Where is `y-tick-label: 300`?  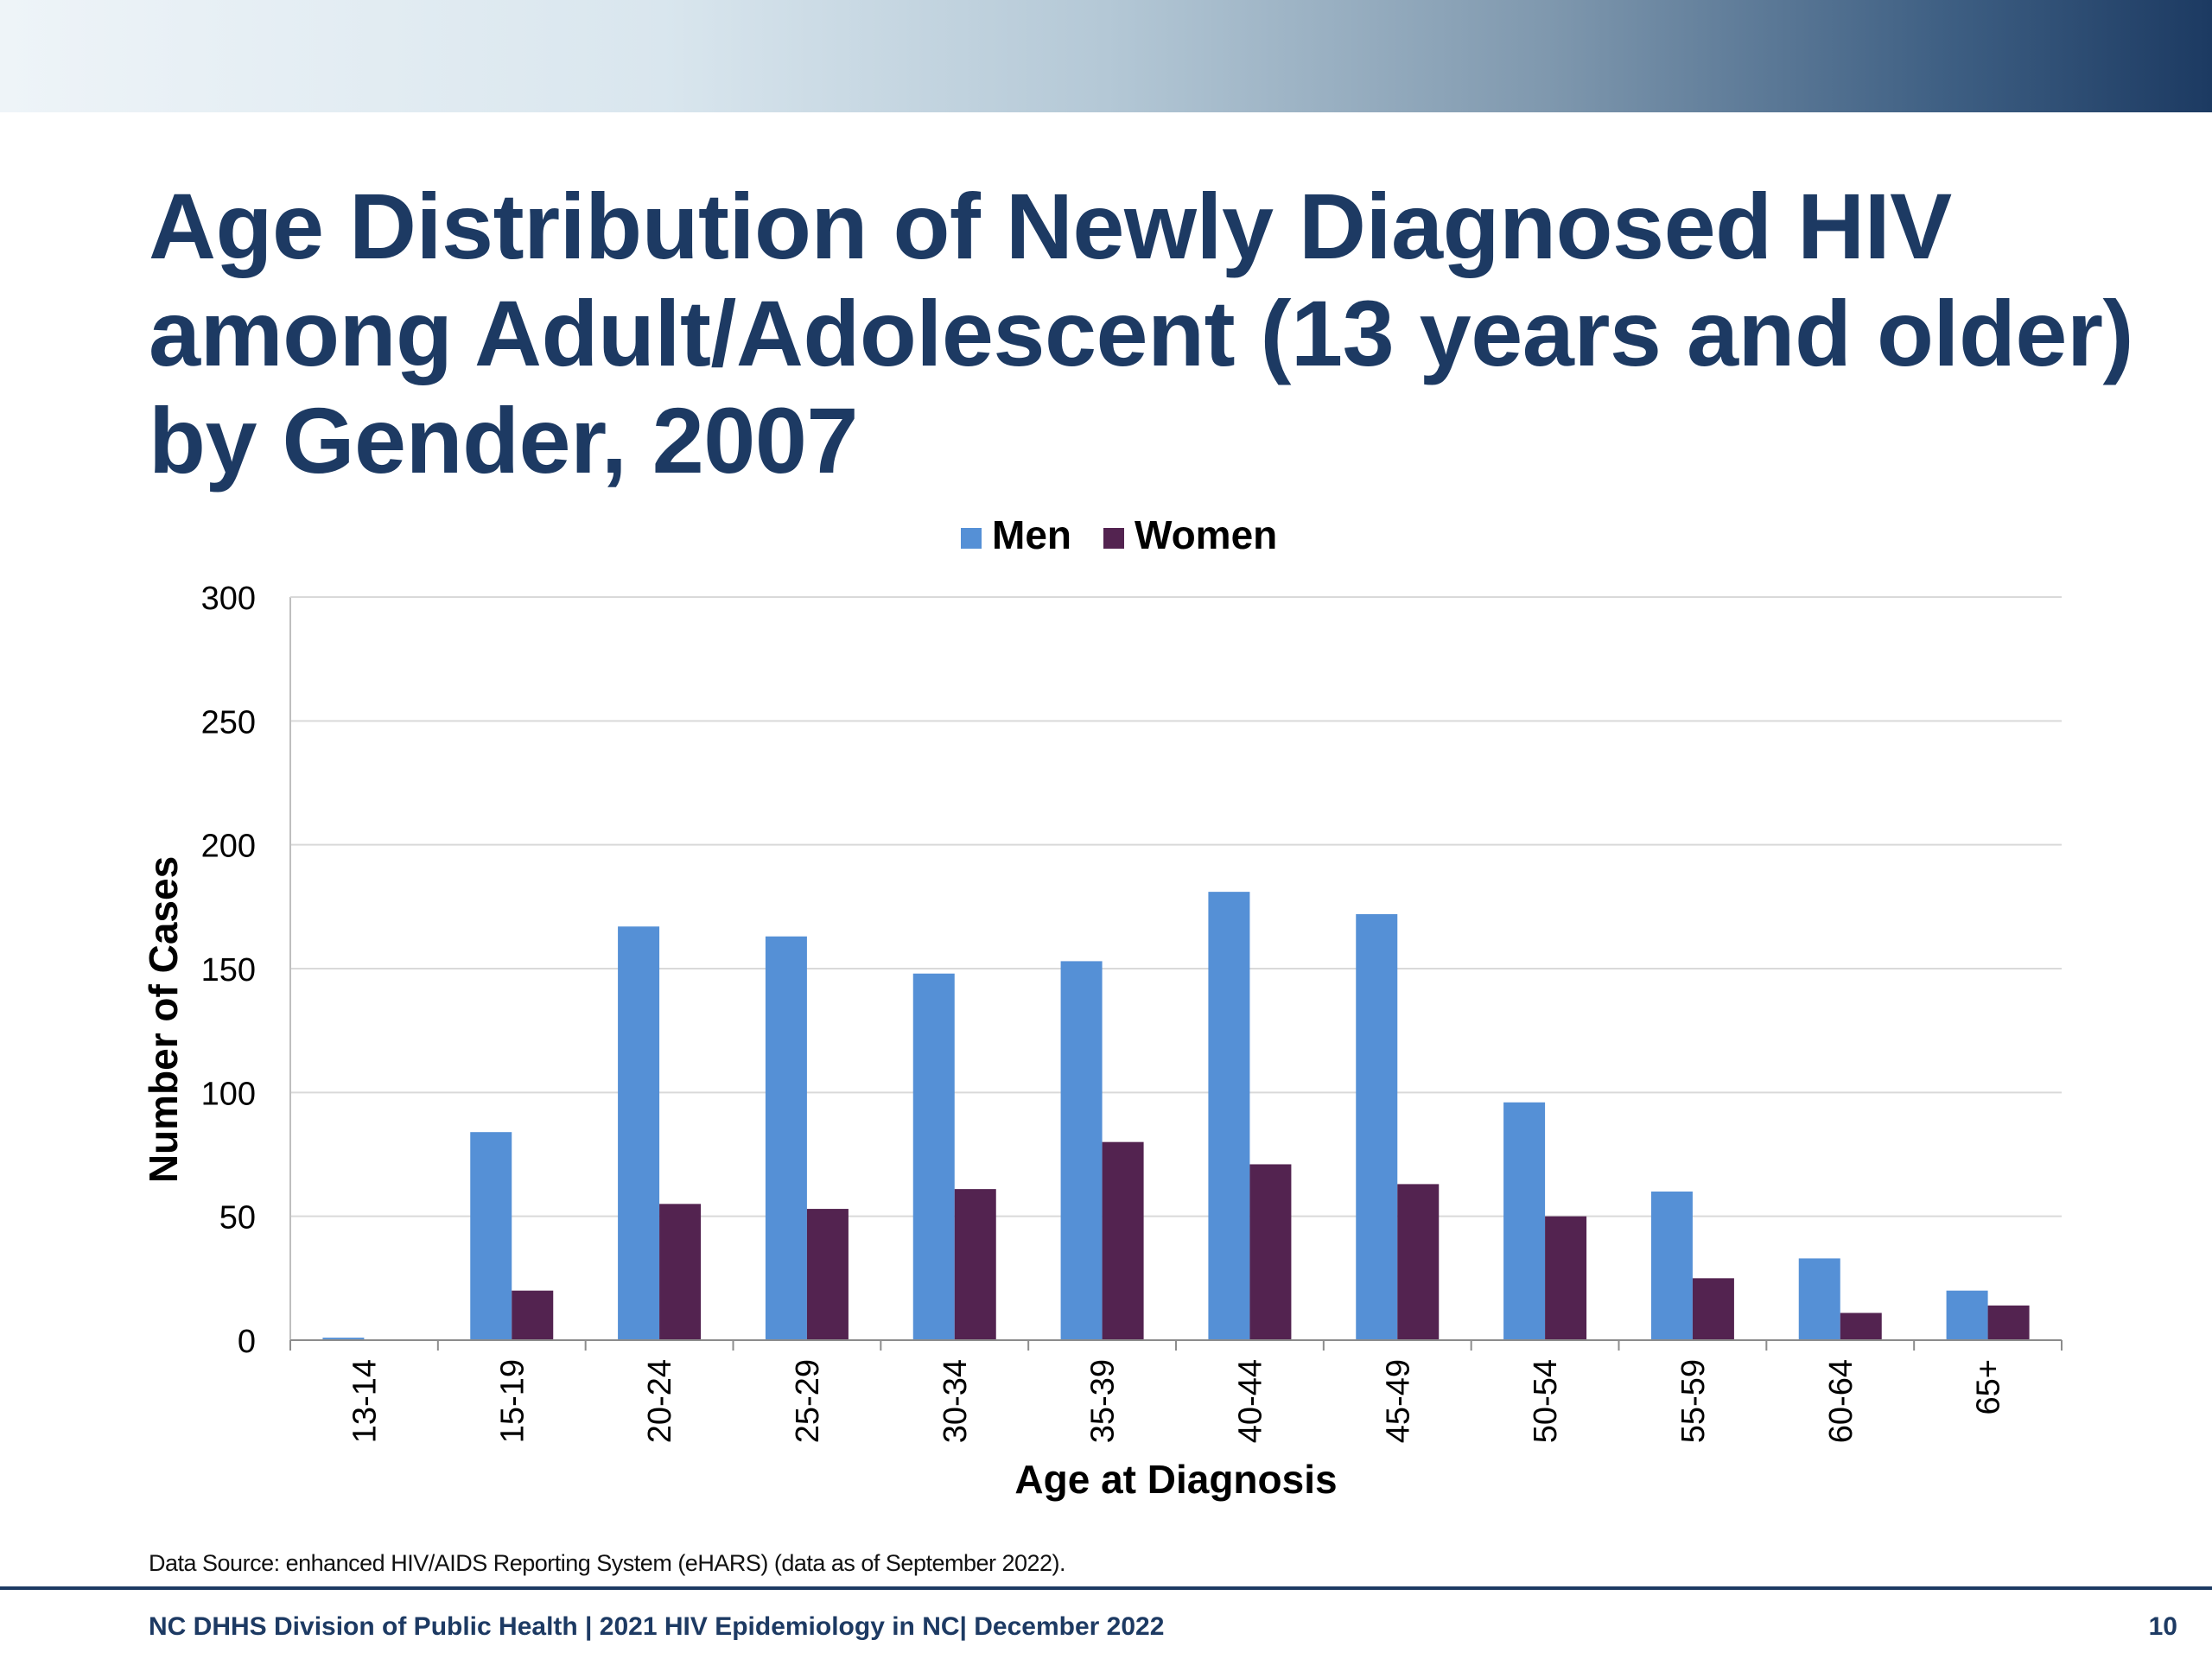 y-tick-label: 300 is located at coordinates (229, 599).